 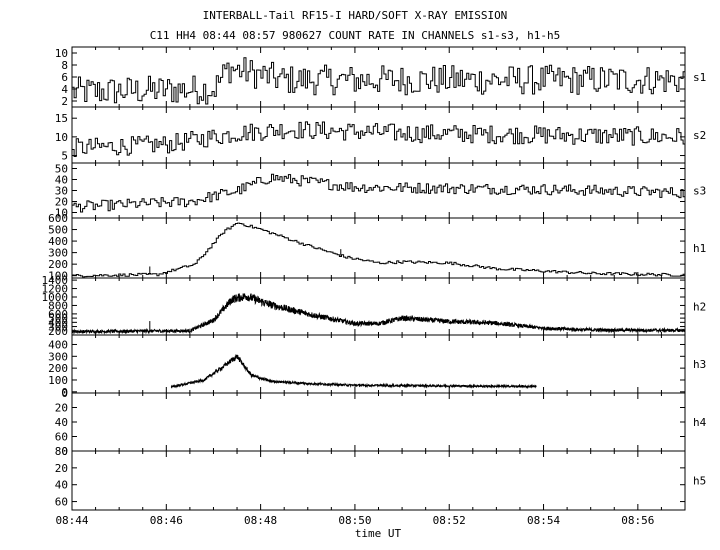 I want to click on series-s1, so click(x=378, y=81).